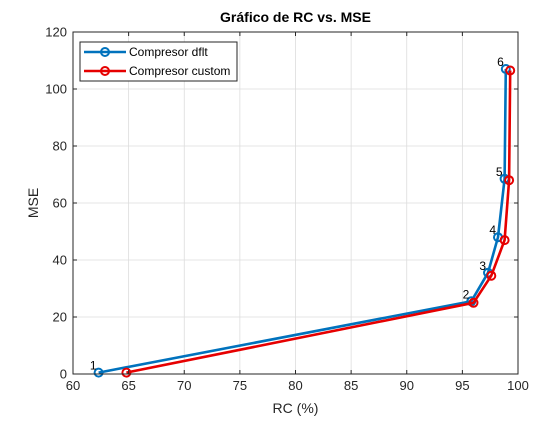  I want to click on y-tick-label: 100, so click(56, 89).